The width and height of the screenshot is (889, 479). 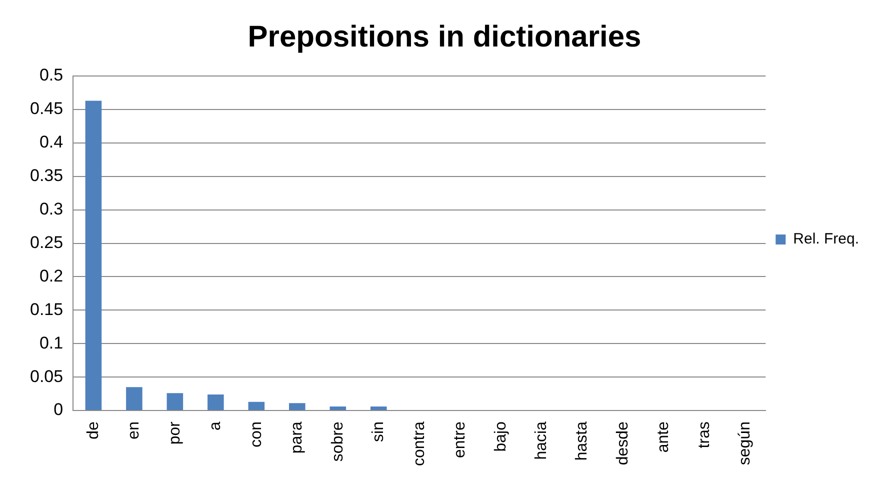 I want to click on x-tick-label: en, so click(x=134, y=431).